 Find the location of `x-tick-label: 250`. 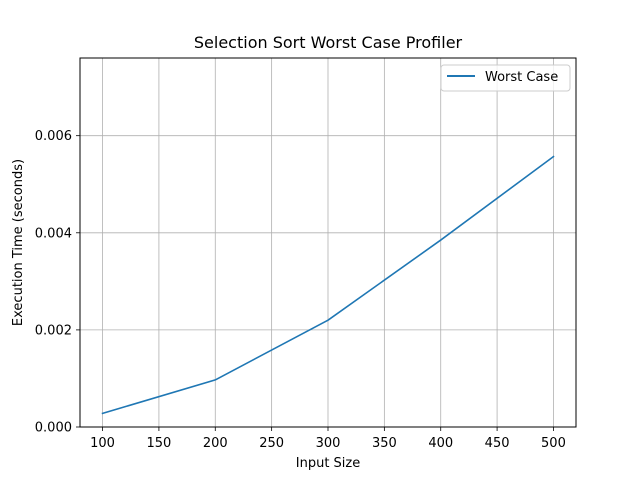

x-tick-label: 250 is located at coordinates (271, 443).